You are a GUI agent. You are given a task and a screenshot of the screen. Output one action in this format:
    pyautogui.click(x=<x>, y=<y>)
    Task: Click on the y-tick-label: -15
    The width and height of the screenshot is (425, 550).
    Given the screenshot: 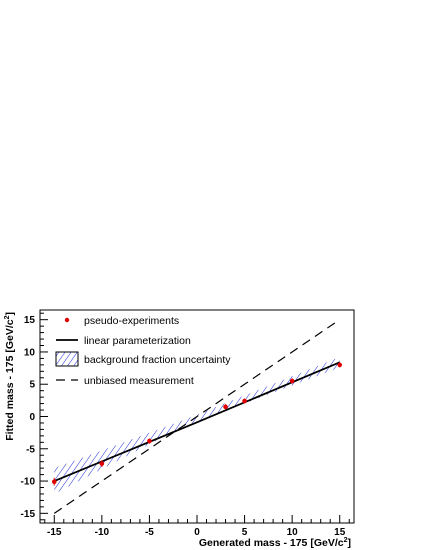 What is the action you would take?
    pyautogui.click(x=28, y=514)
    